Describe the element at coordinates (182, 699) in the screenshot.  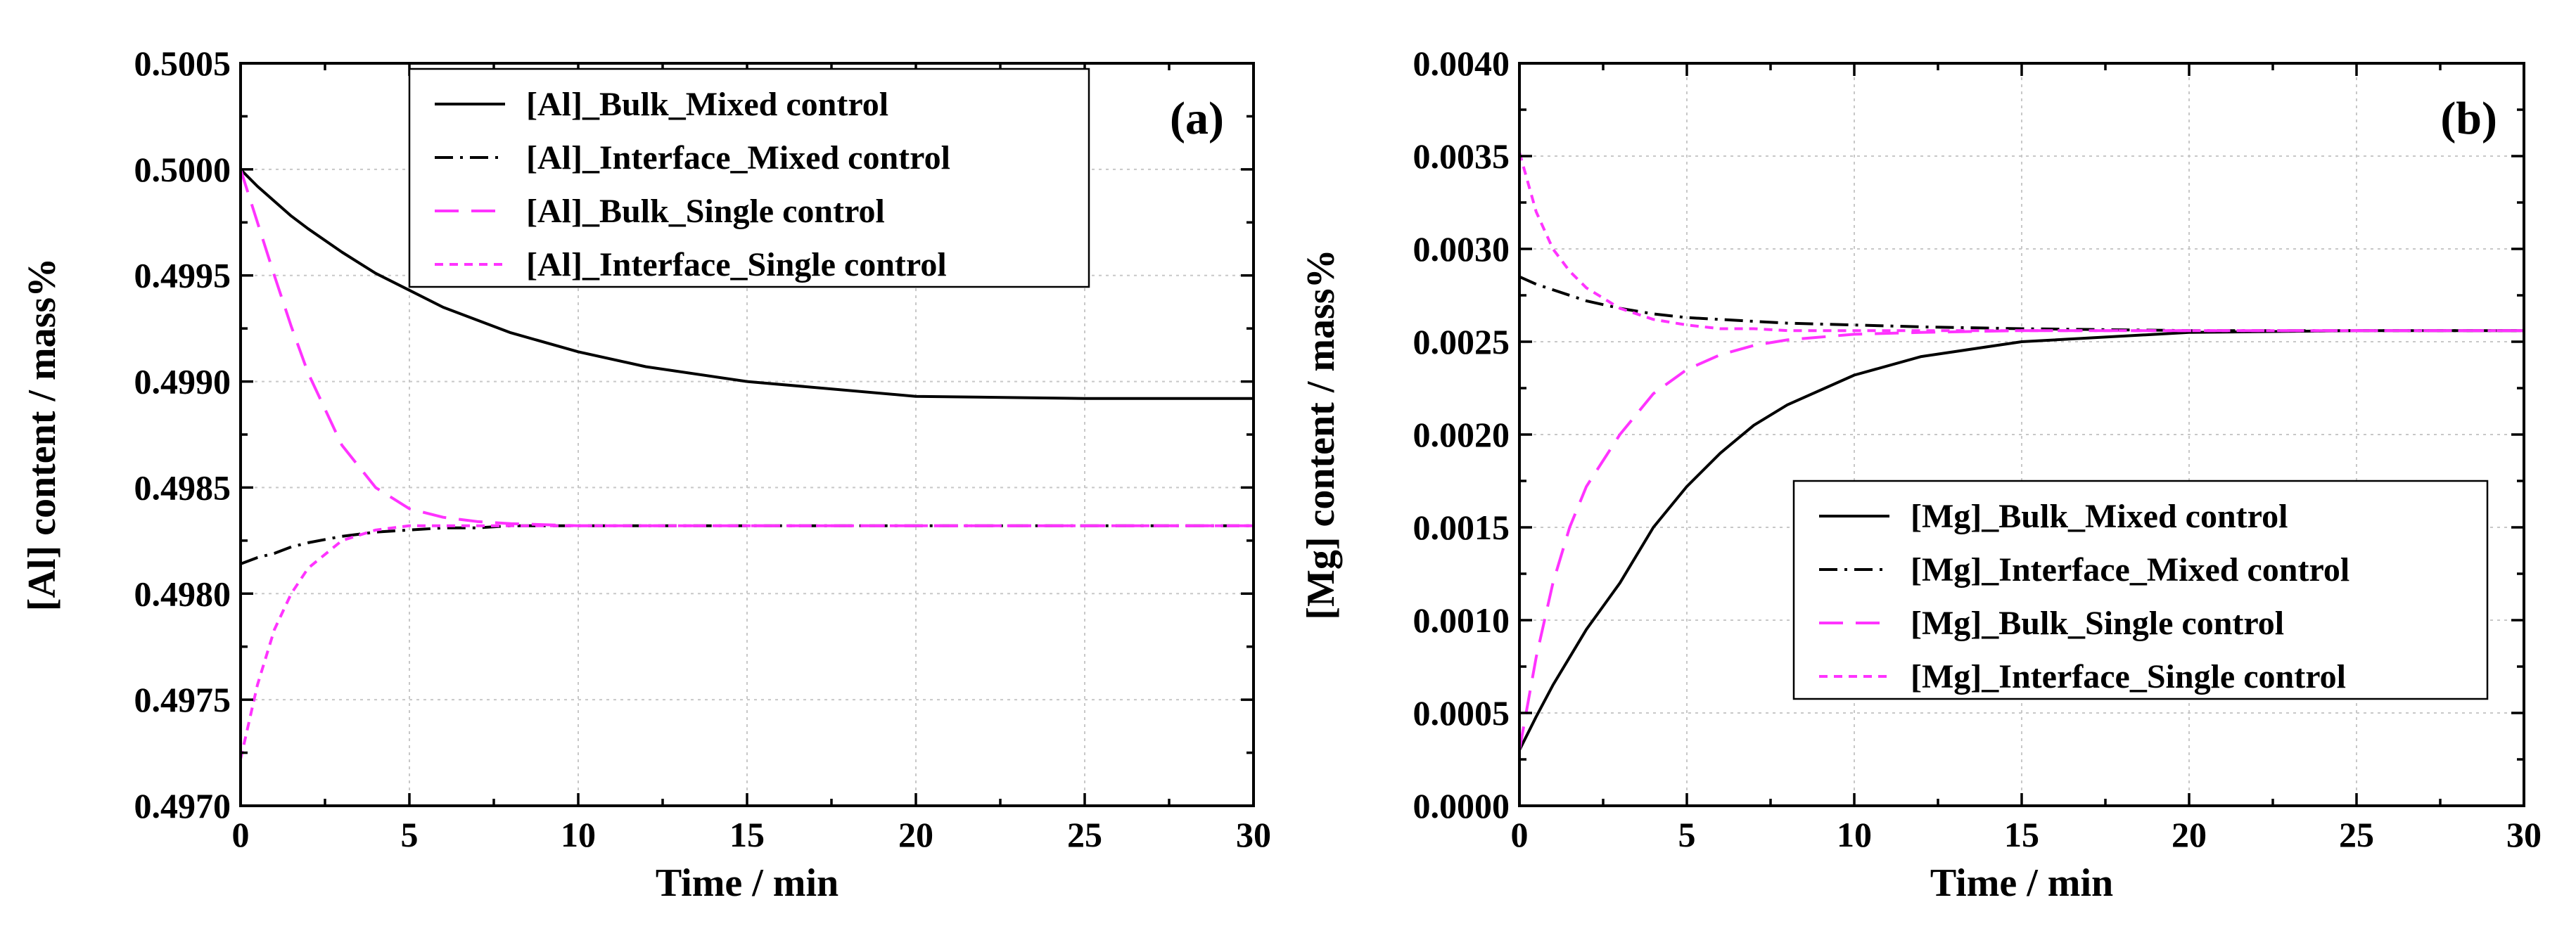
I see `y-tick-label: 0.4975` at that location.